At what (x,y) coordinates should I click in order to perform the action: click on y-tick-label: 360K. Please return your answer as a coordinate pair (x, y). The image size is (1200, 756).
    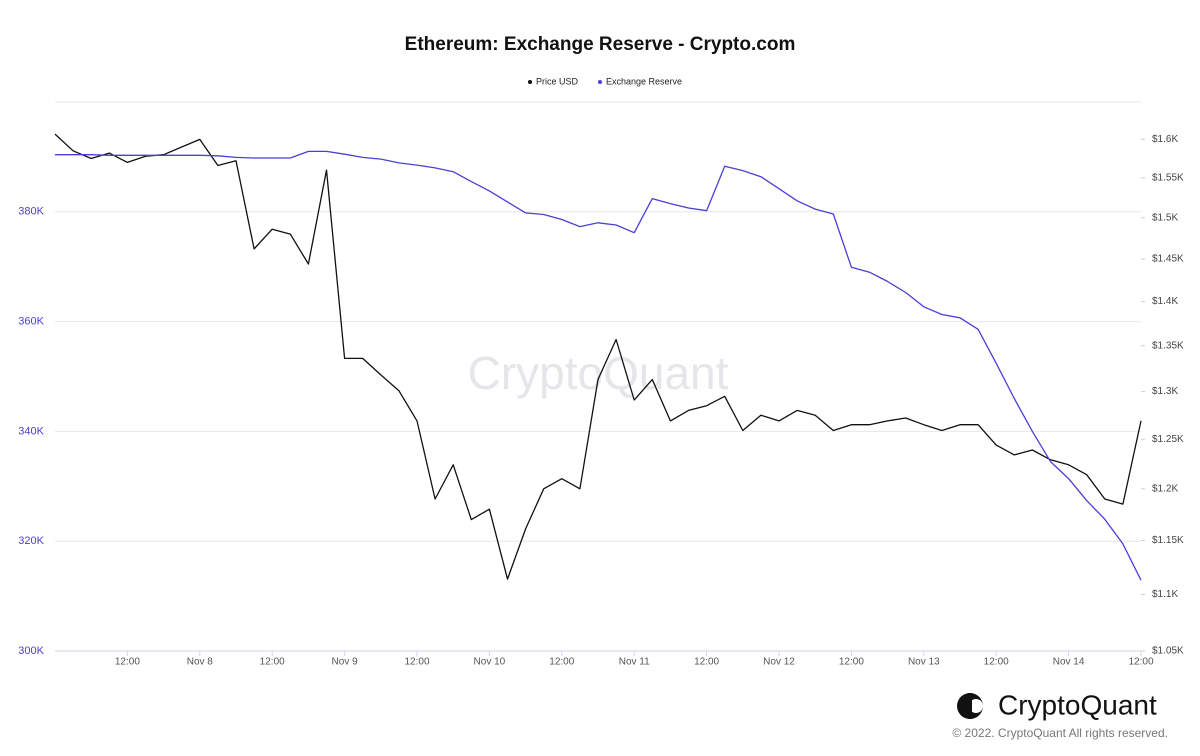
    Looking at the image, I should click on (31, 322).